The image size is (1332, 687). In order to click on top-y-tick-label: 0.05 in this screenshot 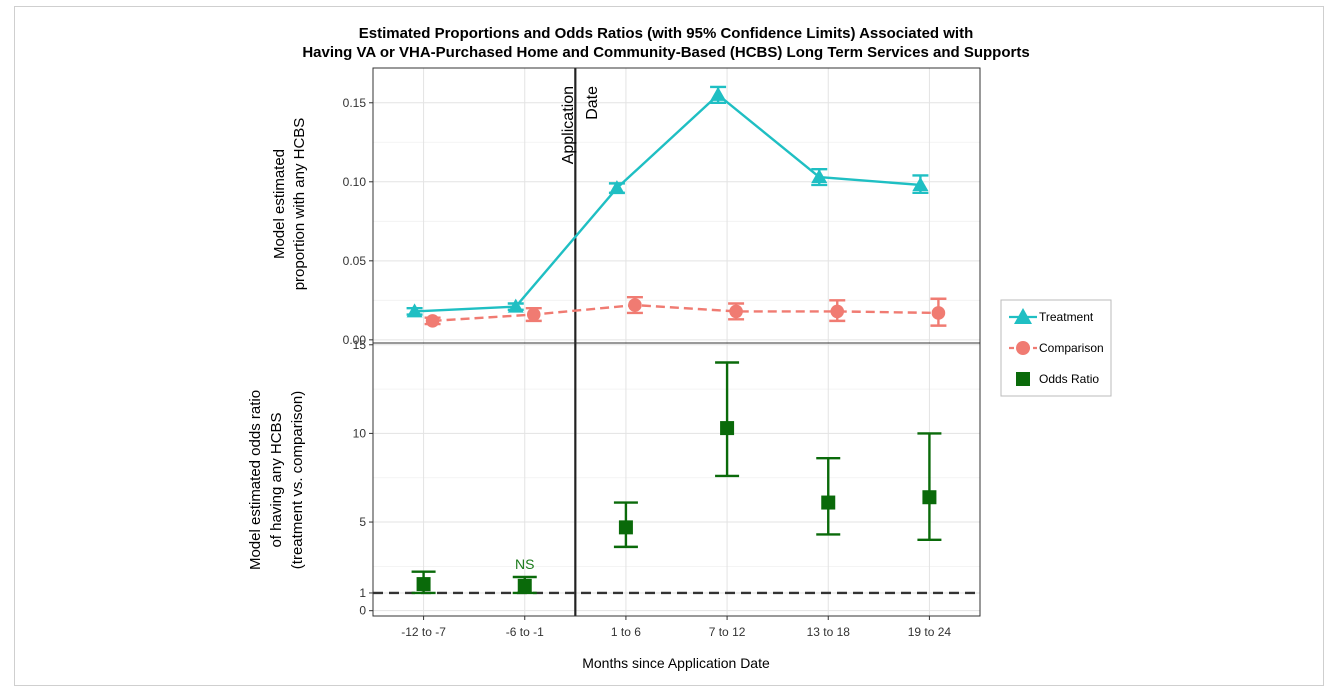, I will do `click(355, 261)`.